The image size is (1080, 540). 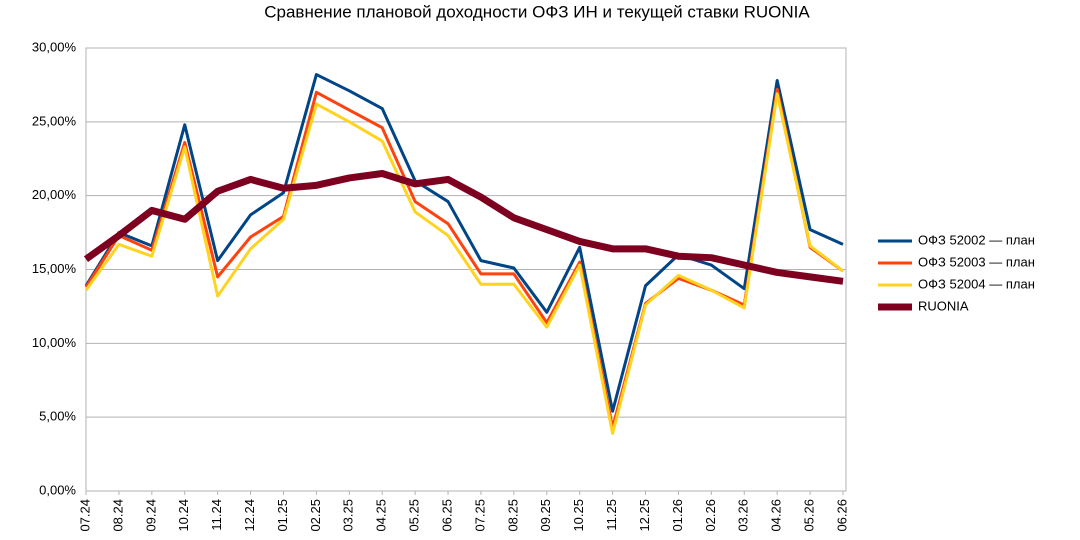 What do you see at coordinates (57, 489) in the screenshot?
I see `y-tick-label: 0,00%` at bounding box center [57, 489].